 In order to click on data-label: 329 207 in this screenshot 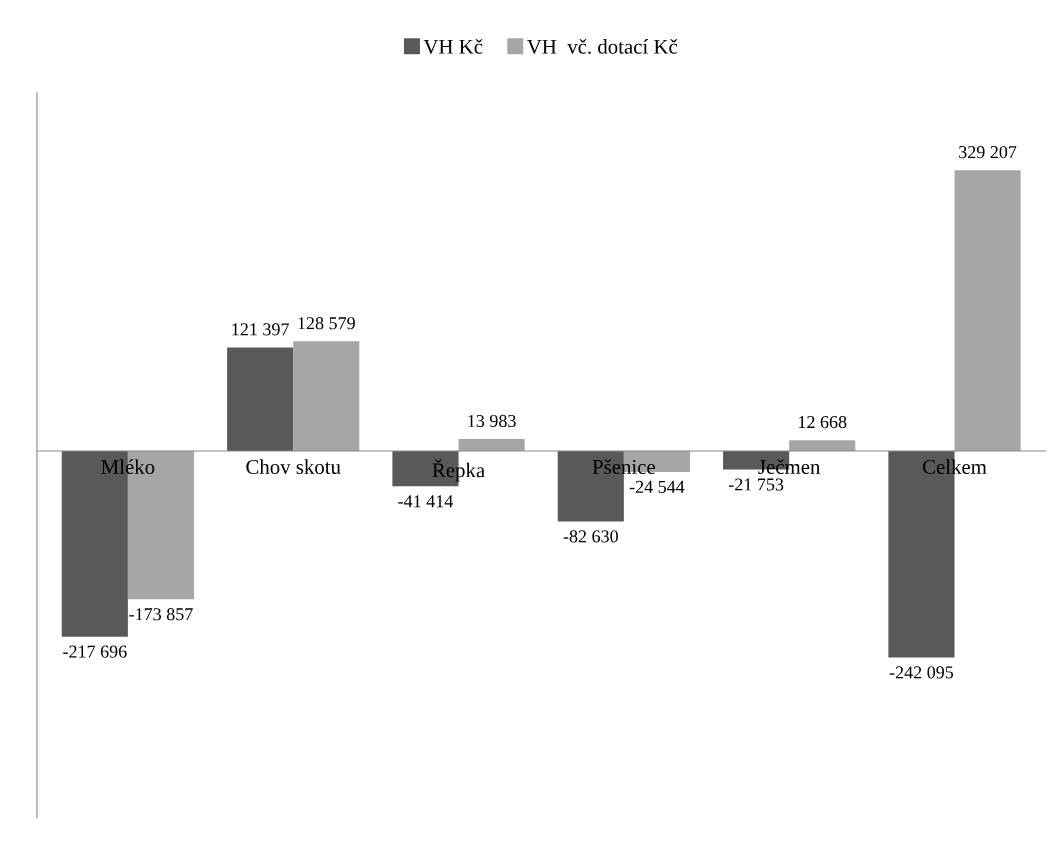, I will do `click(988, 152)`.